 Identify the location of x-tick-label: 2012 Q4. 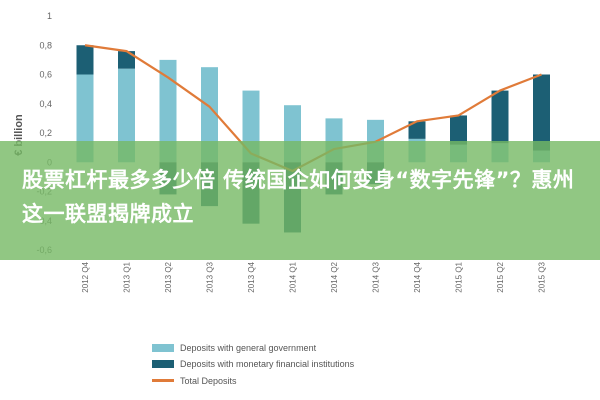
(85, 276).